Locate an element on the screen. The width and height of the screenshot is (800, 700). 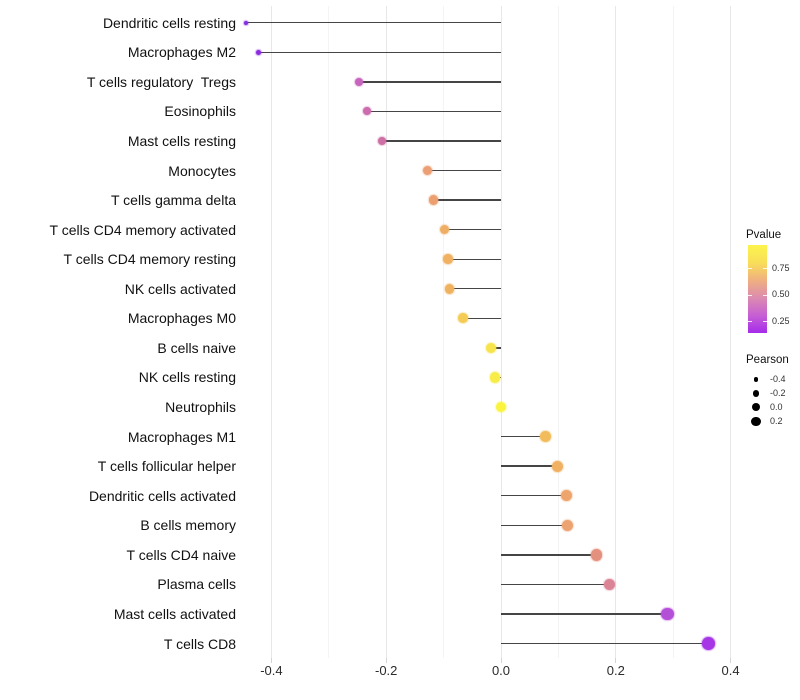
pearson-size-label: 0.0 is located at coordinates (776, 406).